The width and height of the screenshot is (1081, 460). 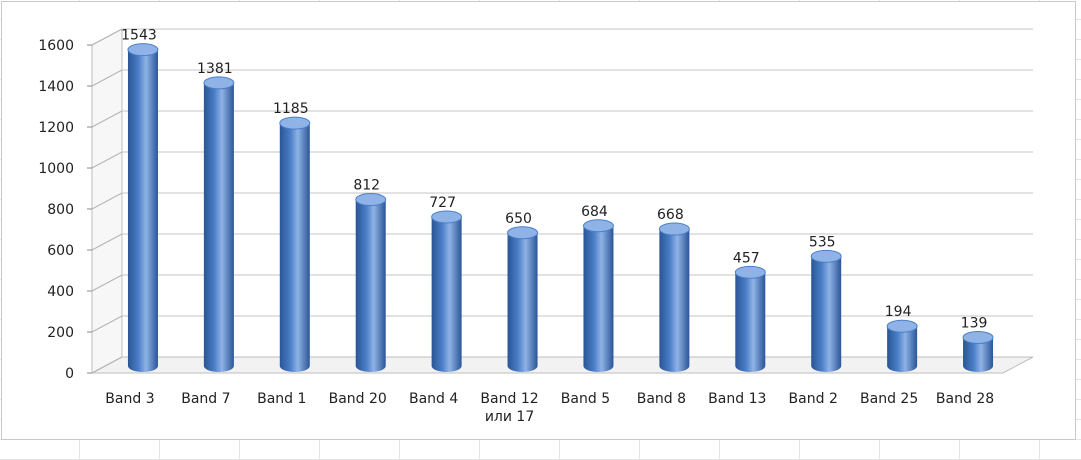 I want to click on data-label: 1543, so click(x=139, y=36).